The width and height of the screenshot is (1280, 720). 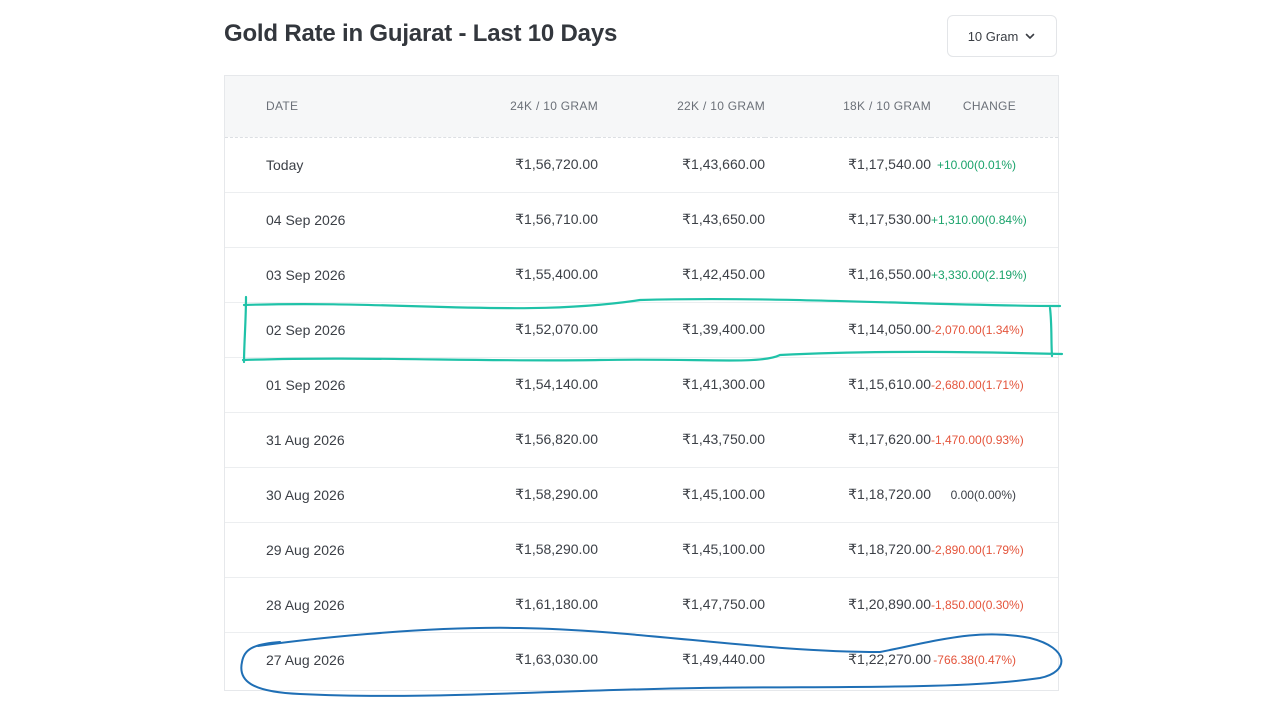 I want to click on cell-change: -766.38(0.47%), so click(x=974, y=659).